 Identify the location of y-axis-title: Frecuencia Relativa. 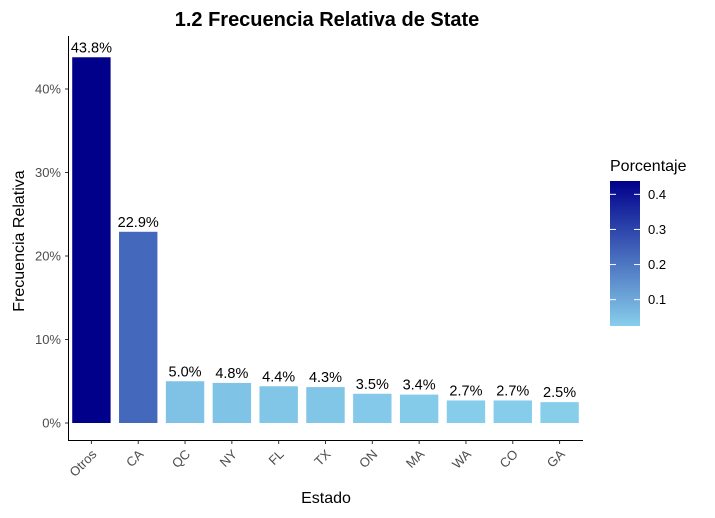
(19, 241).